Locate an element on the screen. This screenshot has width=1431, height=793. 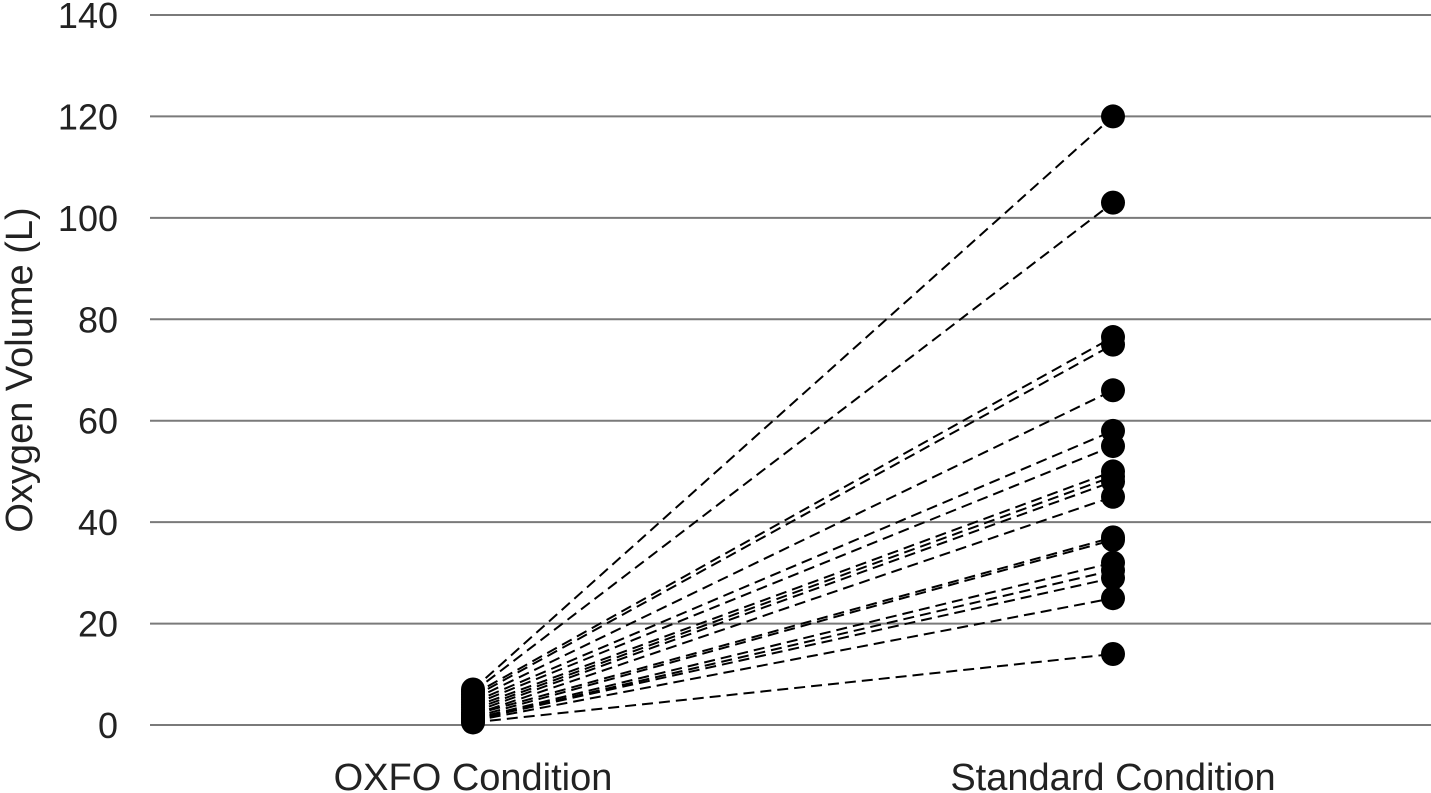
x-tick-label: OXFO Condition is located at coordinates (473, 775).